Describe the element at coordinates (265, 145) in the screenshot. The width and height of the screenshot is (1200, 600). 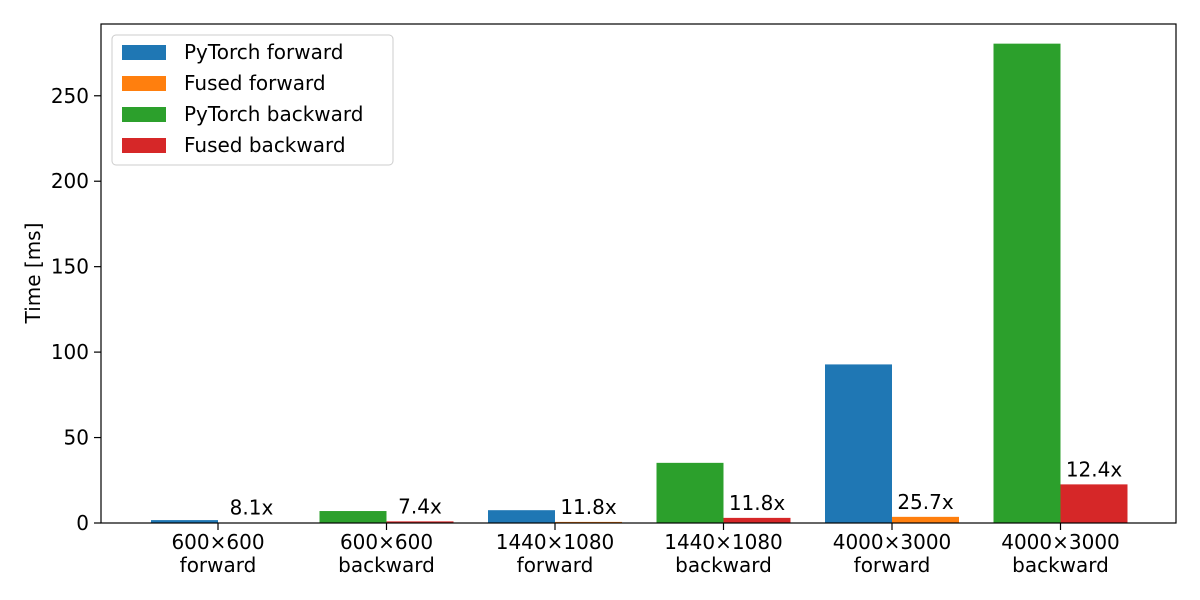
I see `legend-label-3: Fused backward` at that location.